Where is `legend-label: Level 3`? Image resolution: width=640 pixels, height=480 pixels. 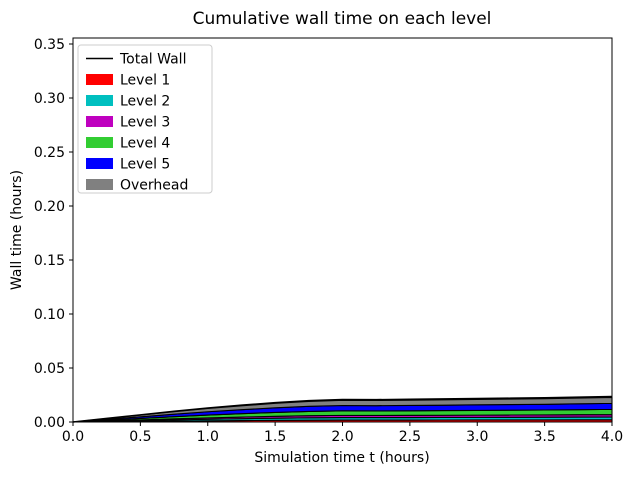
legend-label: Level 3 is located at coordinates (145, 123).